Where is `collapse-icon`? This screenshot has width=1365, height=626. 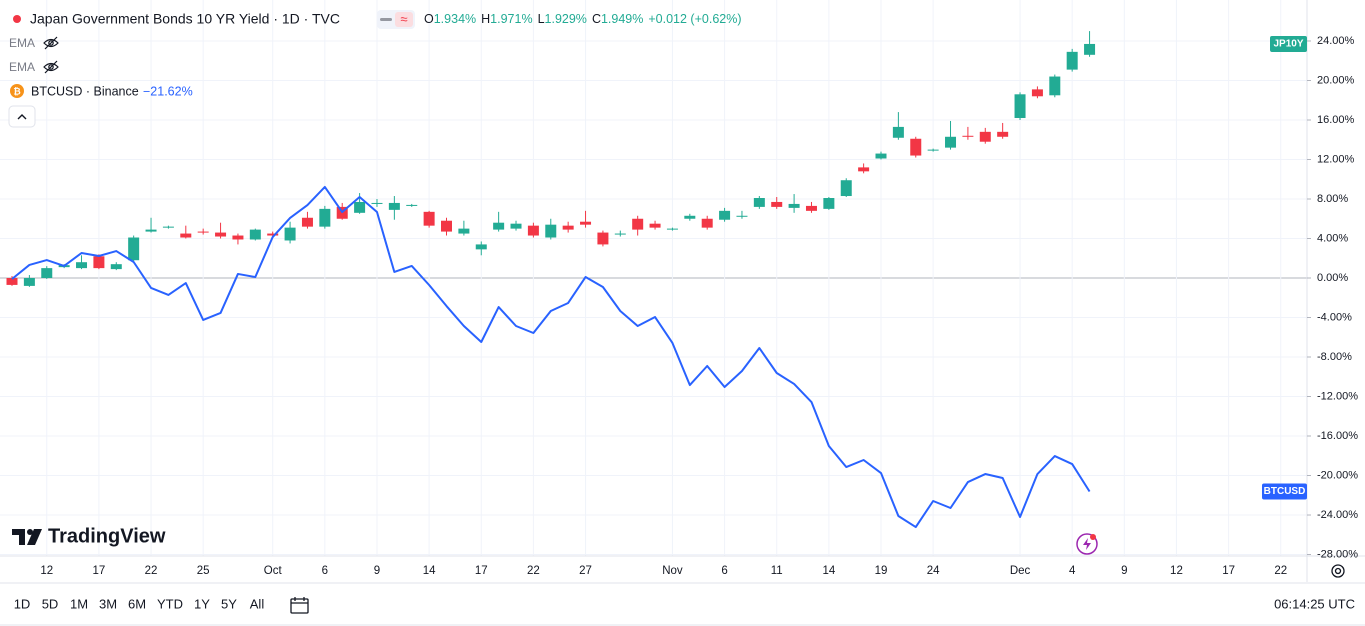 collapse-icon is located at coordinates (22, 117).